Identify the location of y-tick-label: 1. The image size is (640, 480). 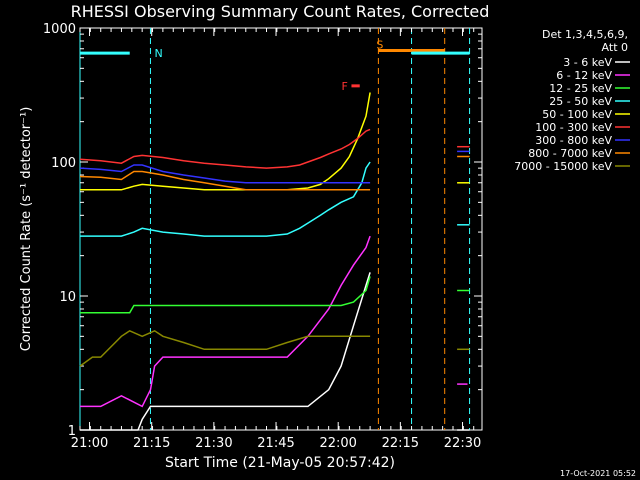
(72, 431).